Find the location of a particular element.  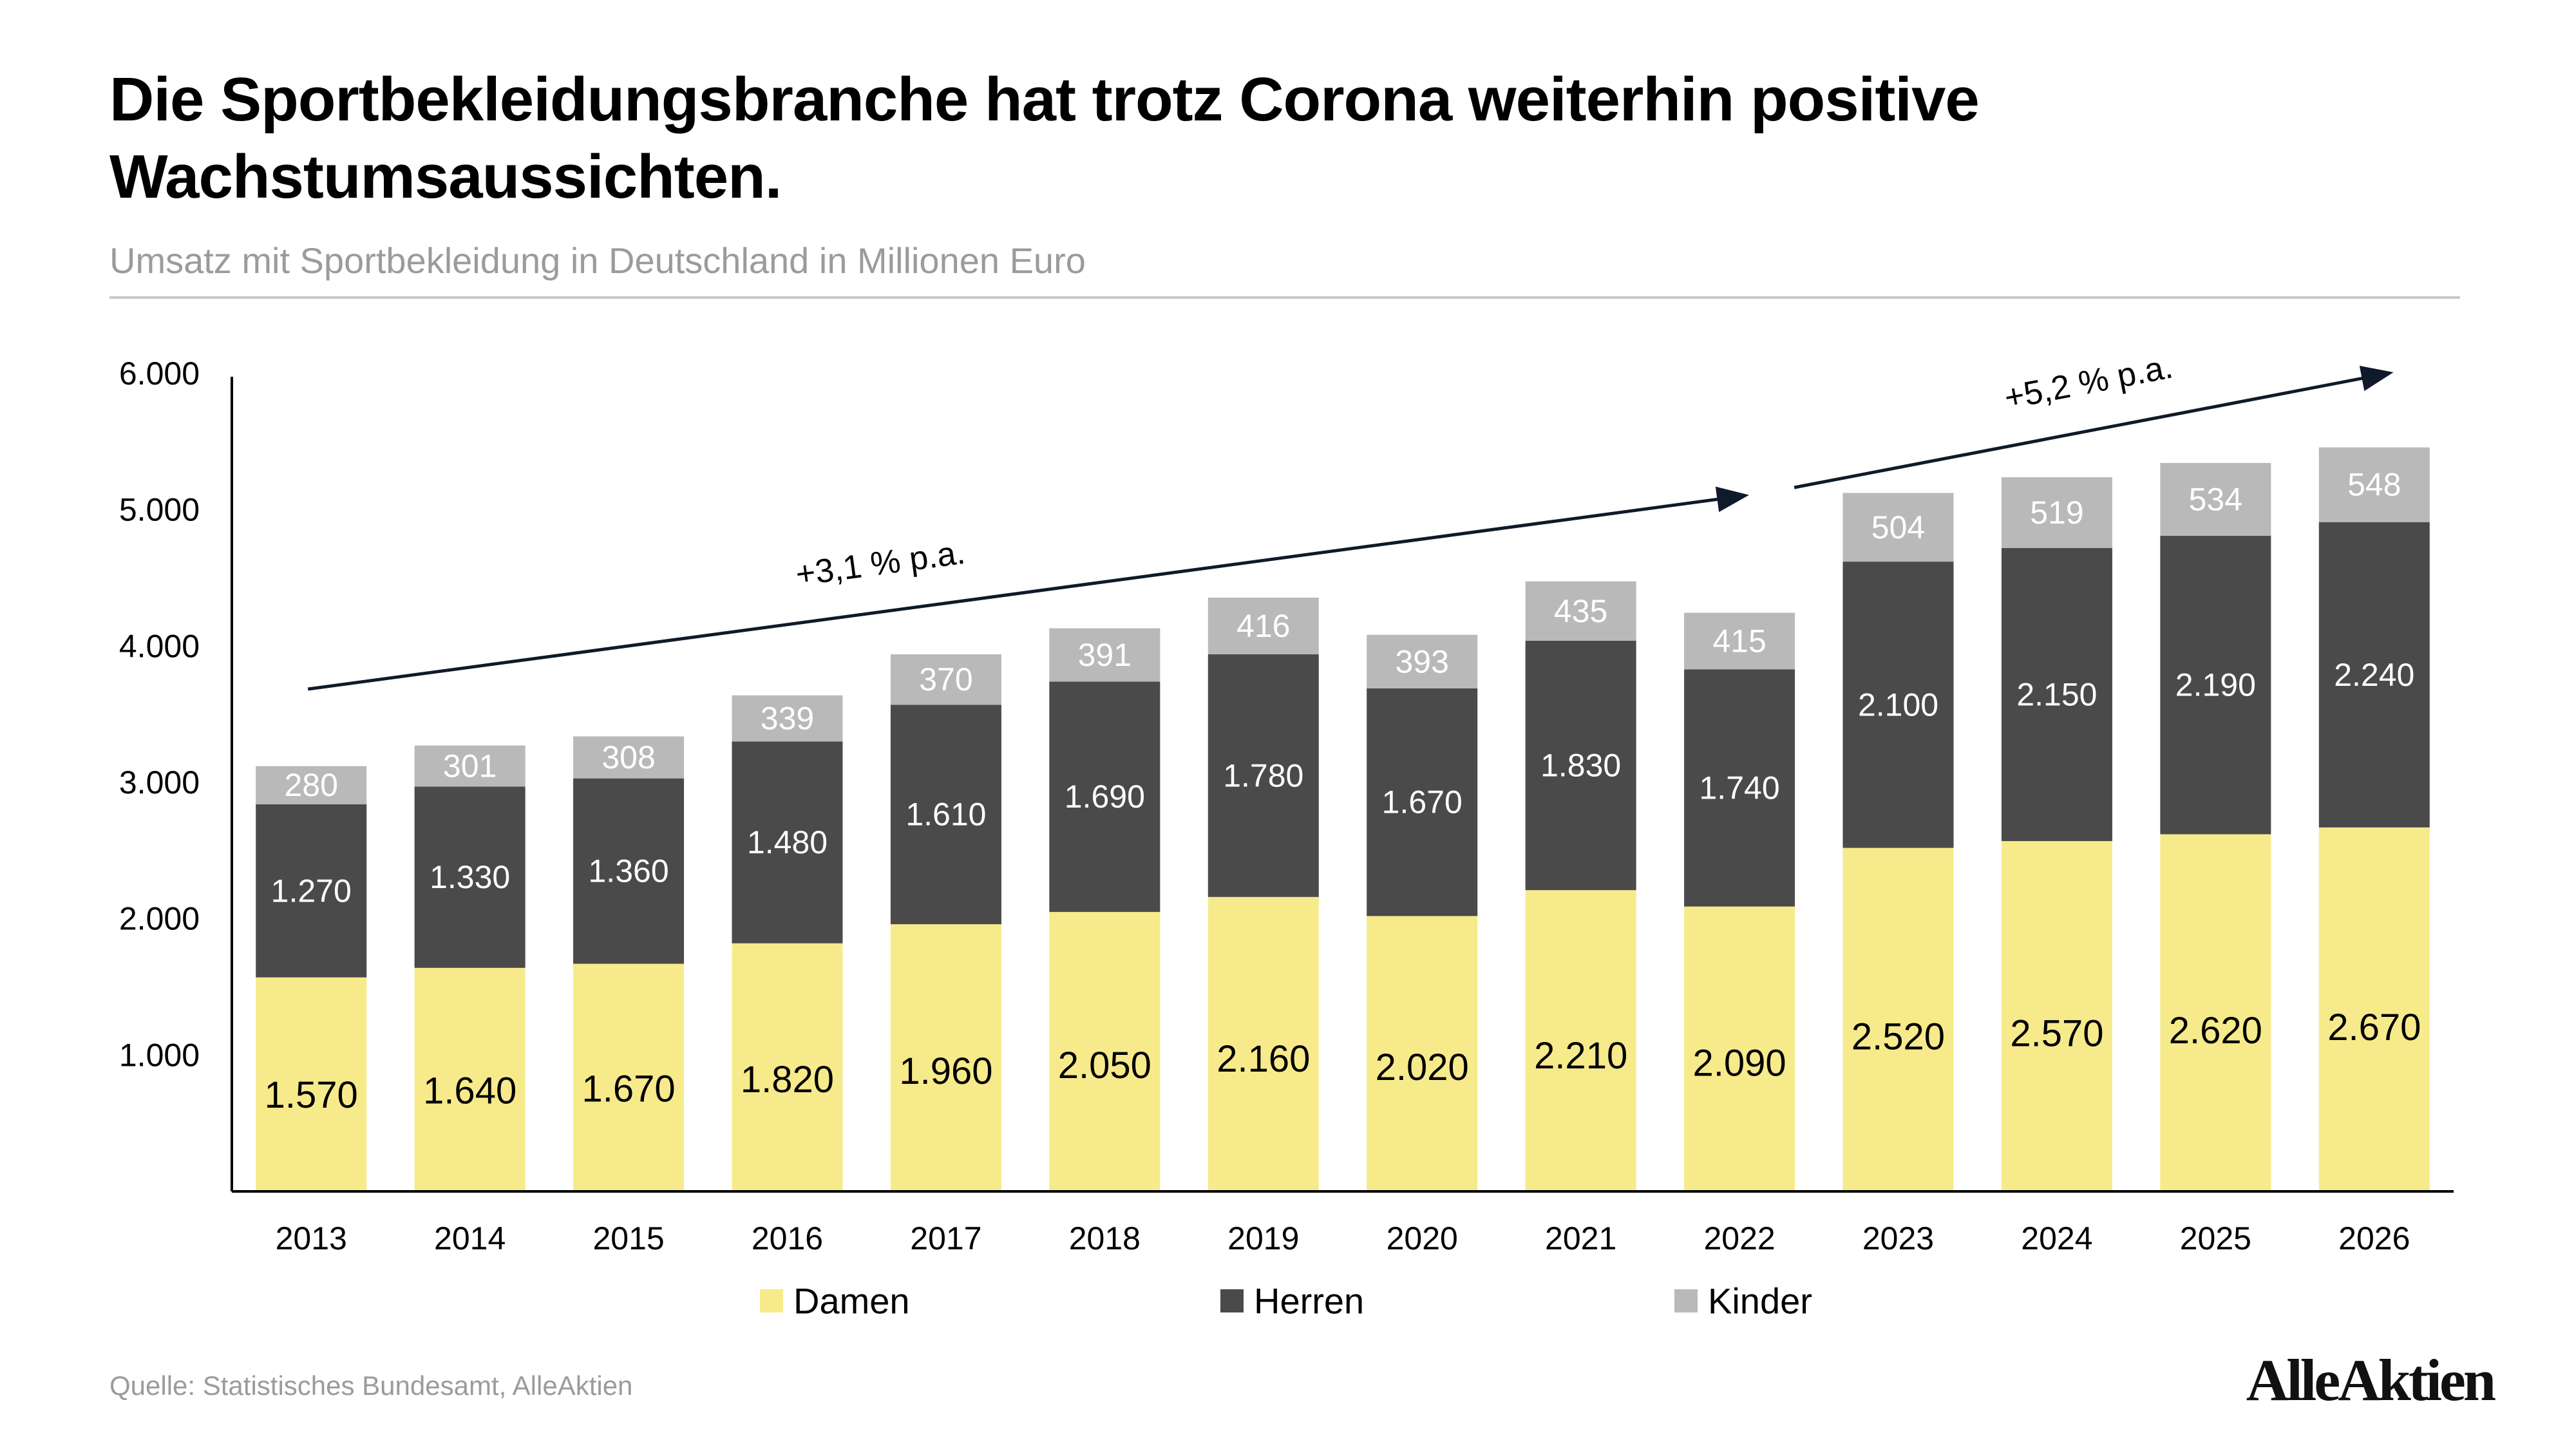

data-label-damen-2016: 1.820 is located at coordinates (787, 1080).